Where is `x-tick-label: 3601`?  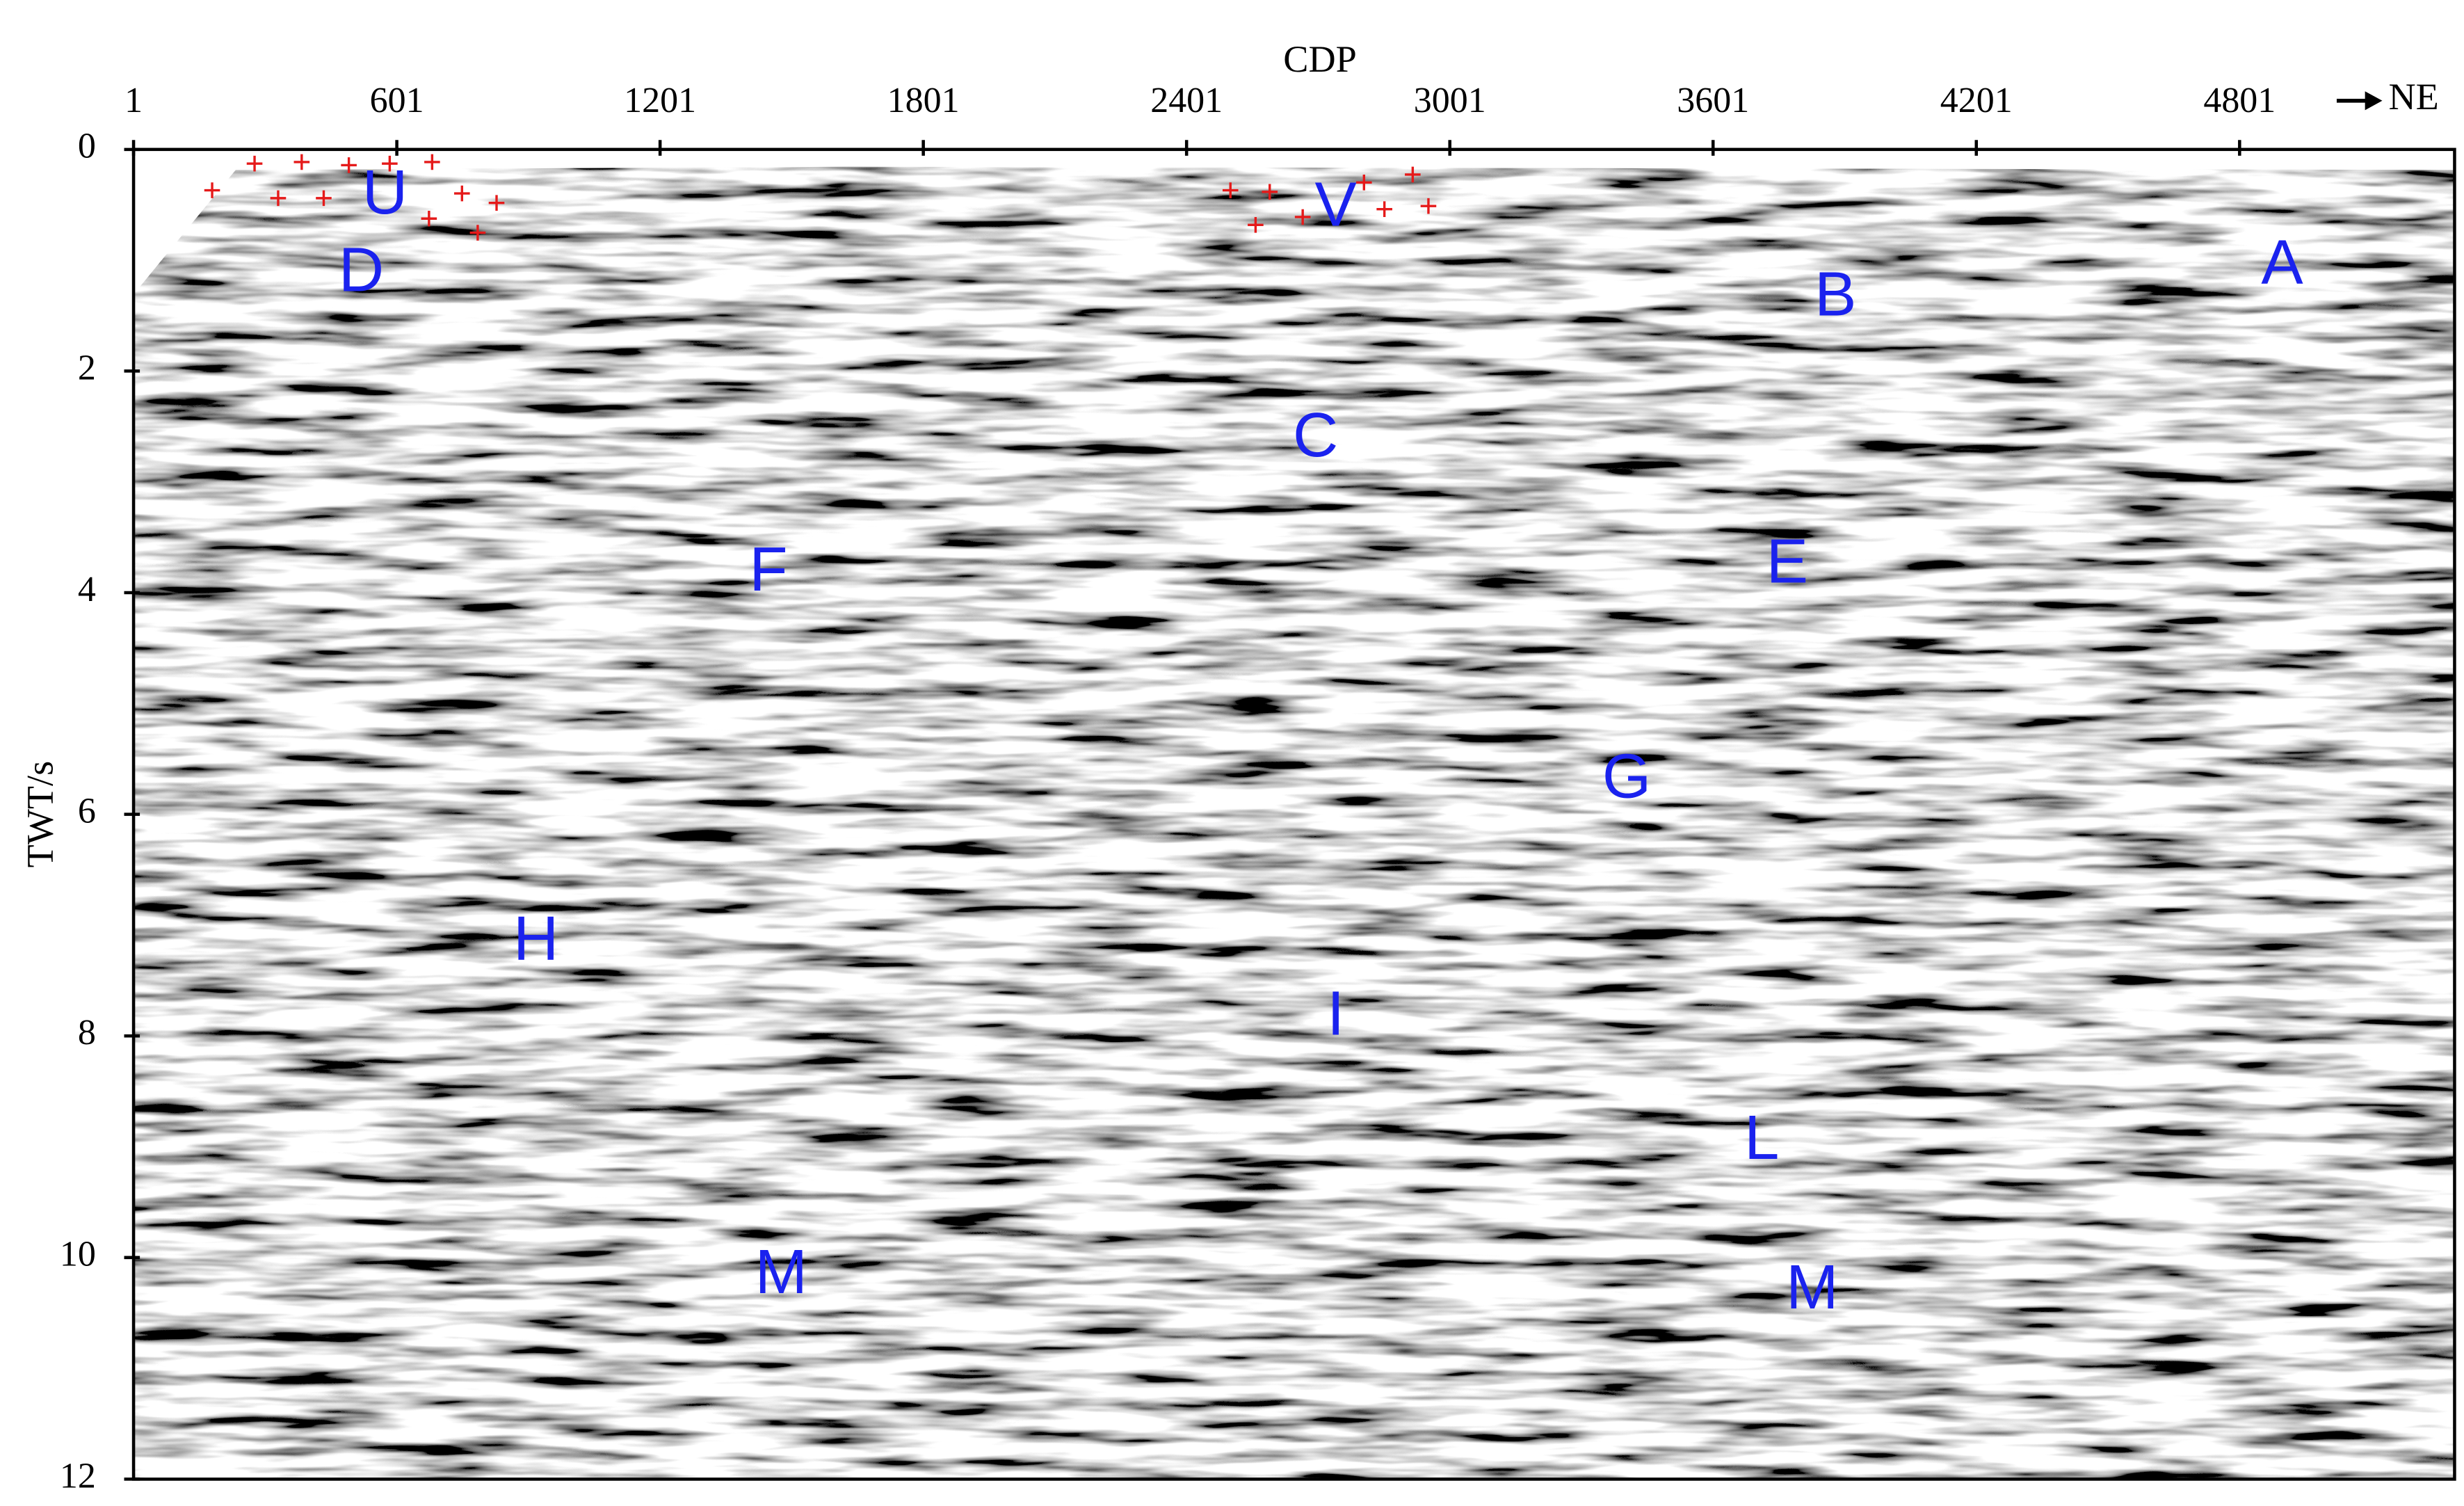 x-tick-label: 3601 is located at coordinates (1713, 100).